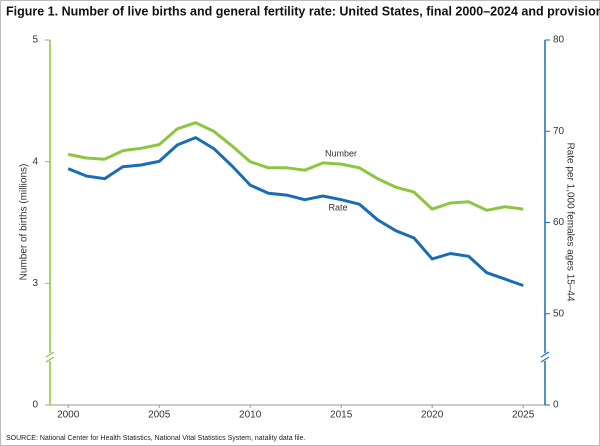 Image resolution: width=600 pixels, height=446 pixels. Describe the element at coordinates (559, 131) in the screenshot. I see `y2-tick-label: 70` at that location.